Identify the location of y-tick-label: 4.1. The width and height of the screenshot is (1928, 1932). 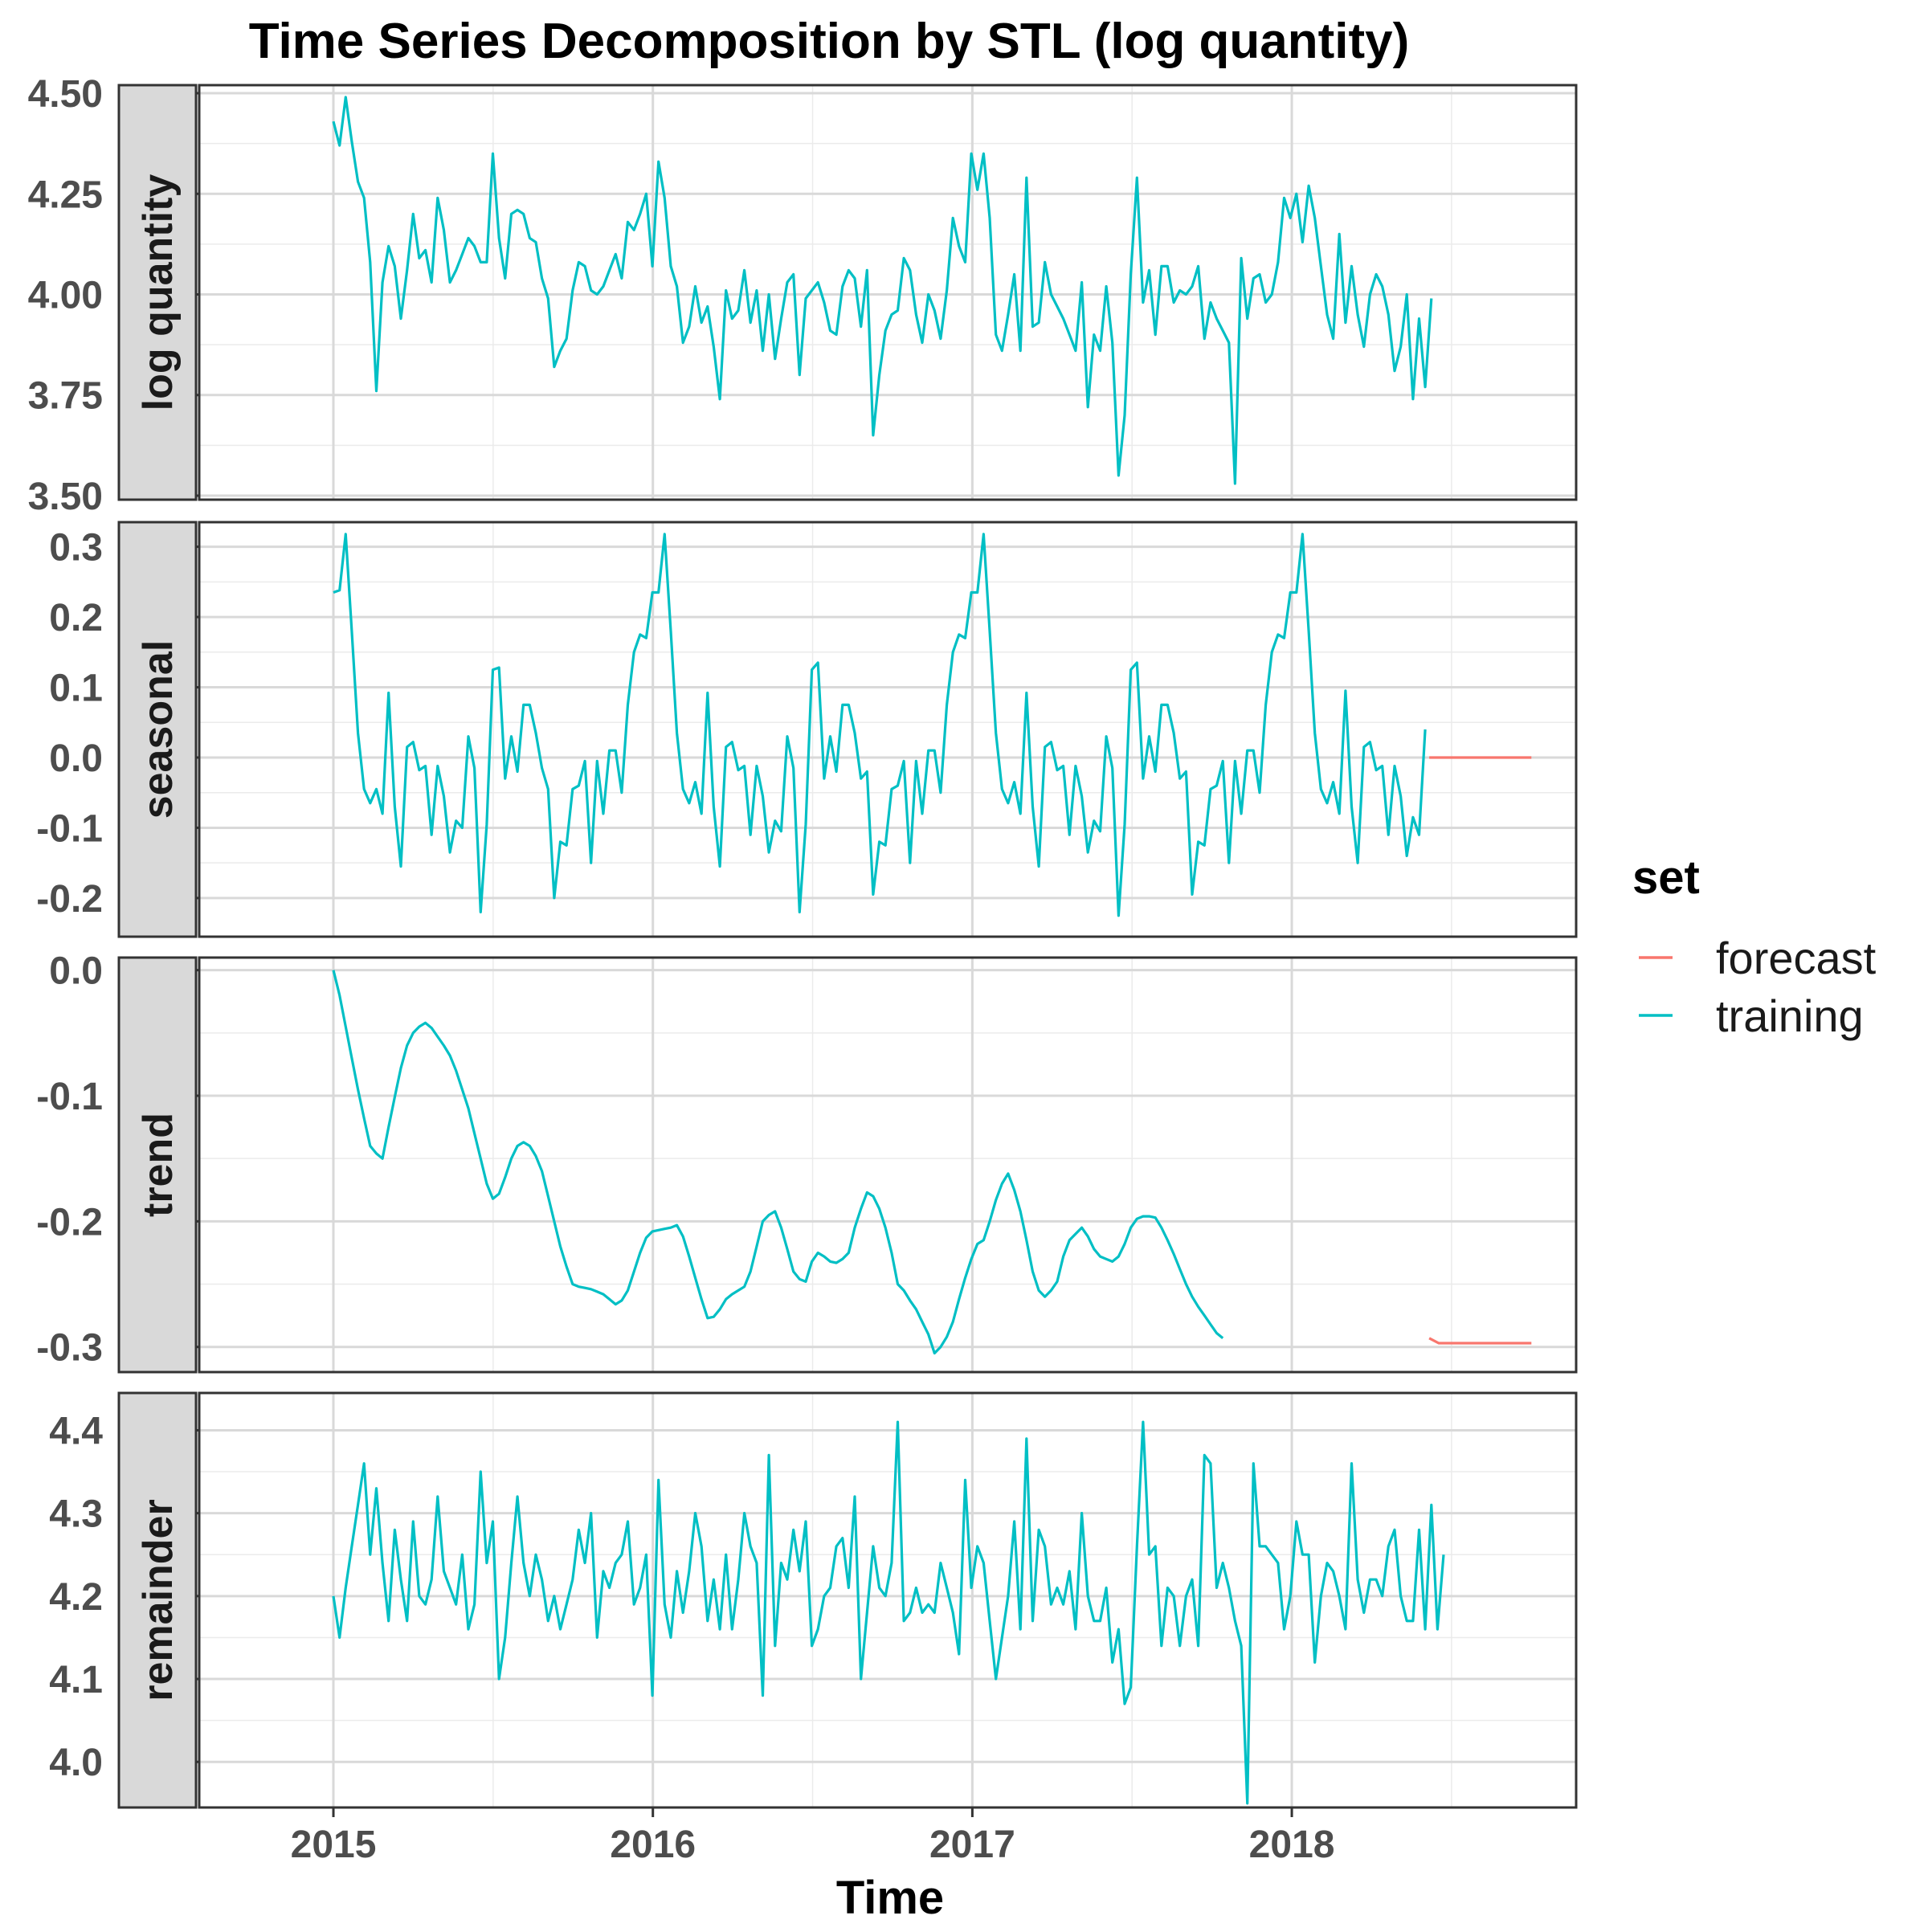
(76, 1680).